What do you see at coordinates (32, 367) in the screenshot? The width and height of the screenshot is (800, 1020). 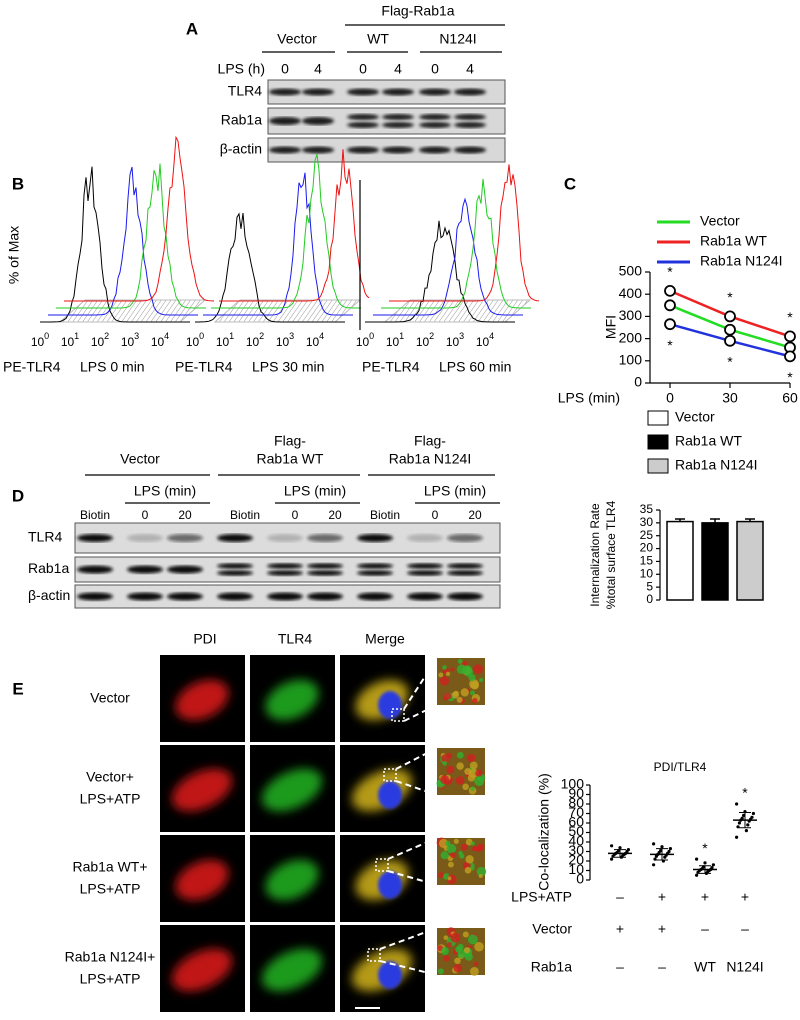 I see `plot-marker: PE-TLR4` at bounding box center [32, 367].